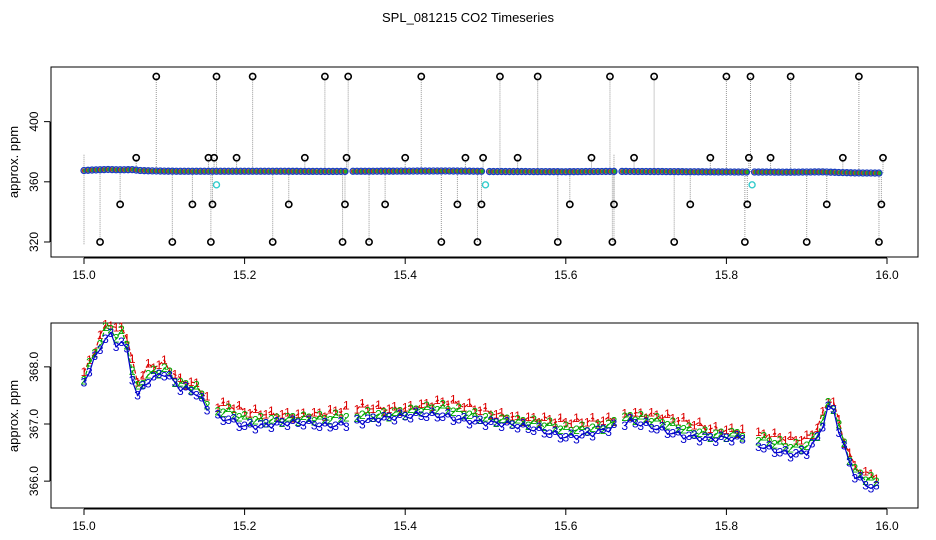 This screenshot has height=540, width=936. What do you see at coordinates (485, 185) in the screenshot?
I see `top-cyan-point` at bounding box center [485, 185].